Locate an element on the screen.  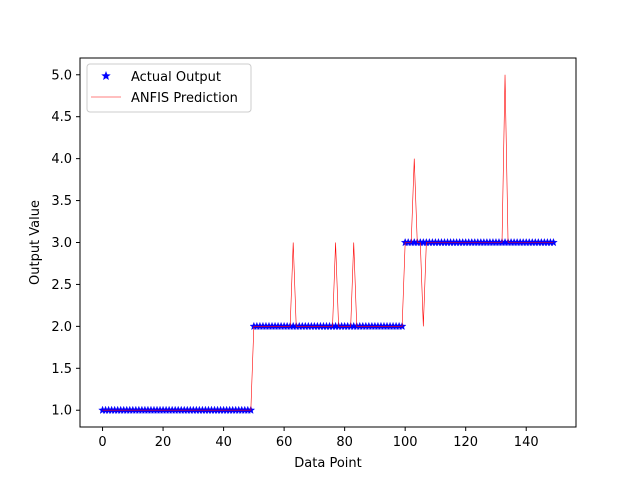
y-tick-label: 1.0 is located at coordinates (61, 411).